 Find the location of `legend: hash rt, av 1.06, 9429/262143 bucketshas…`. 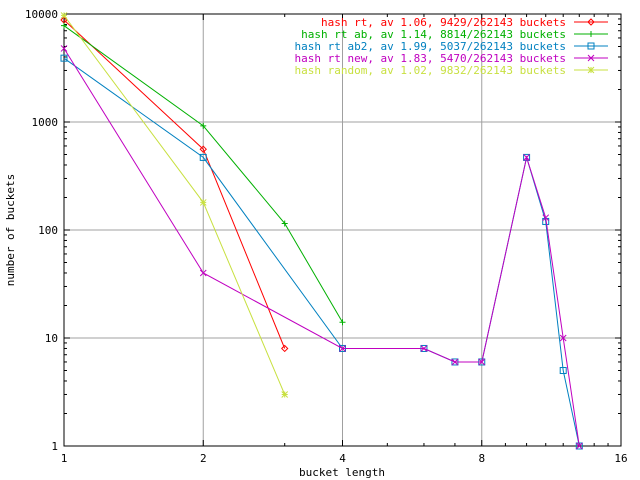

legend: hash rt, av 1.06, 9429/262143 bucketshas… is located at coordinates (451, 46).